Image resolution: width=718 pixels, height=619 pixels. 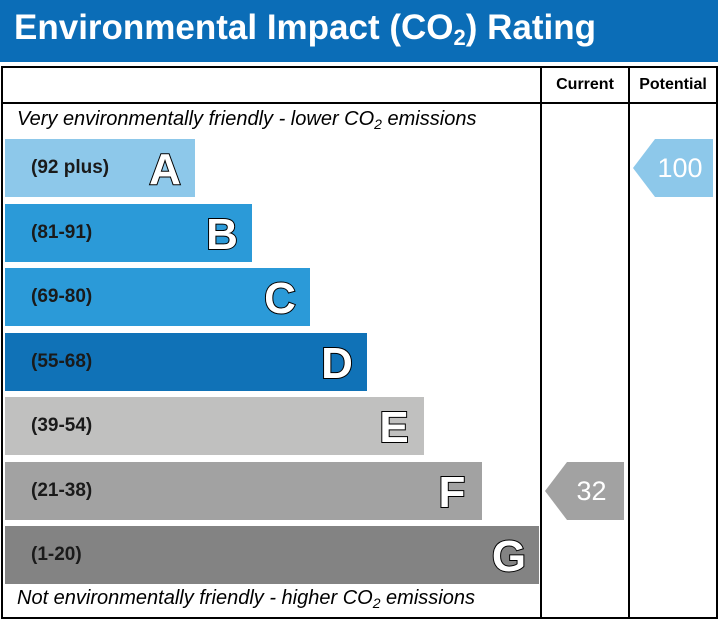 I want to click on column-header-current: Current, so click(x=585, y=84).